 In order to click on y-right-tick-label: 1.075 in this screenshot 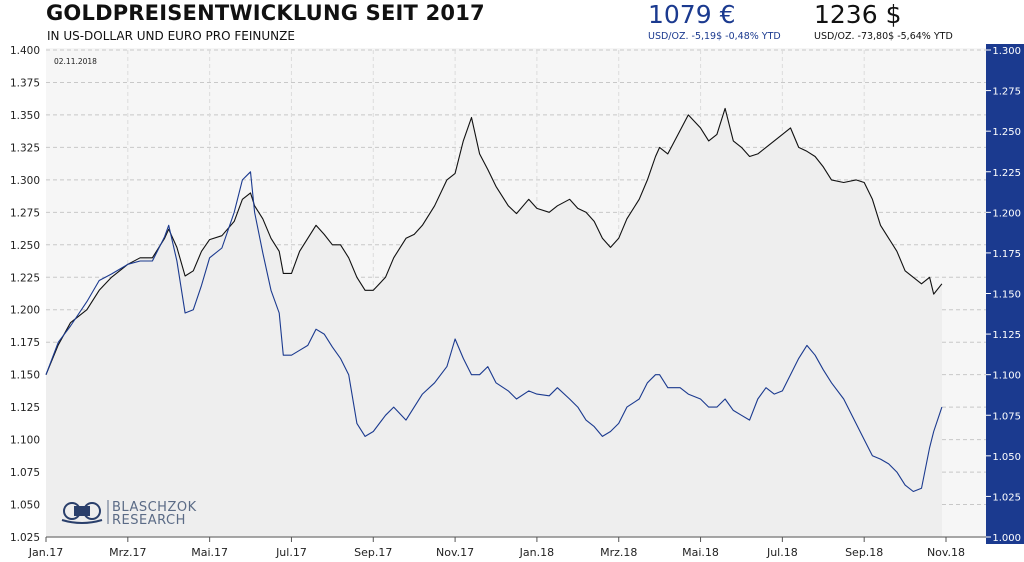, I will do `click(1006, 416)`.